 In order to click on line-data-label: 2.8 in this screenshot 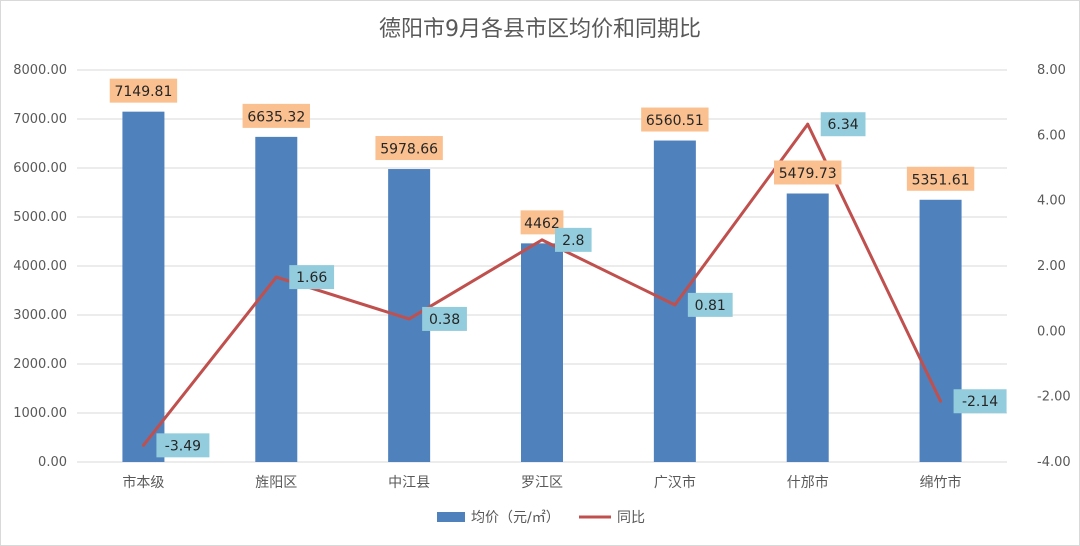, I will do `click(573, 239)`.